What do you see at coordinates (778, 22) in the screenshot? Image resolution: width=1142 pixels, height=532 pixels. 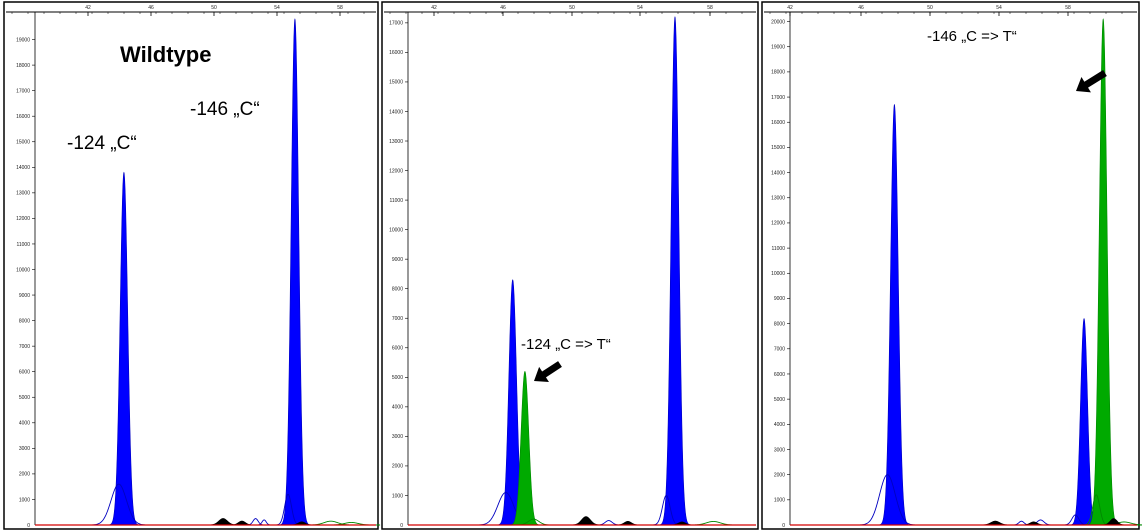 I see `y-tick-label: 20000` at bounding box center [778, 22].